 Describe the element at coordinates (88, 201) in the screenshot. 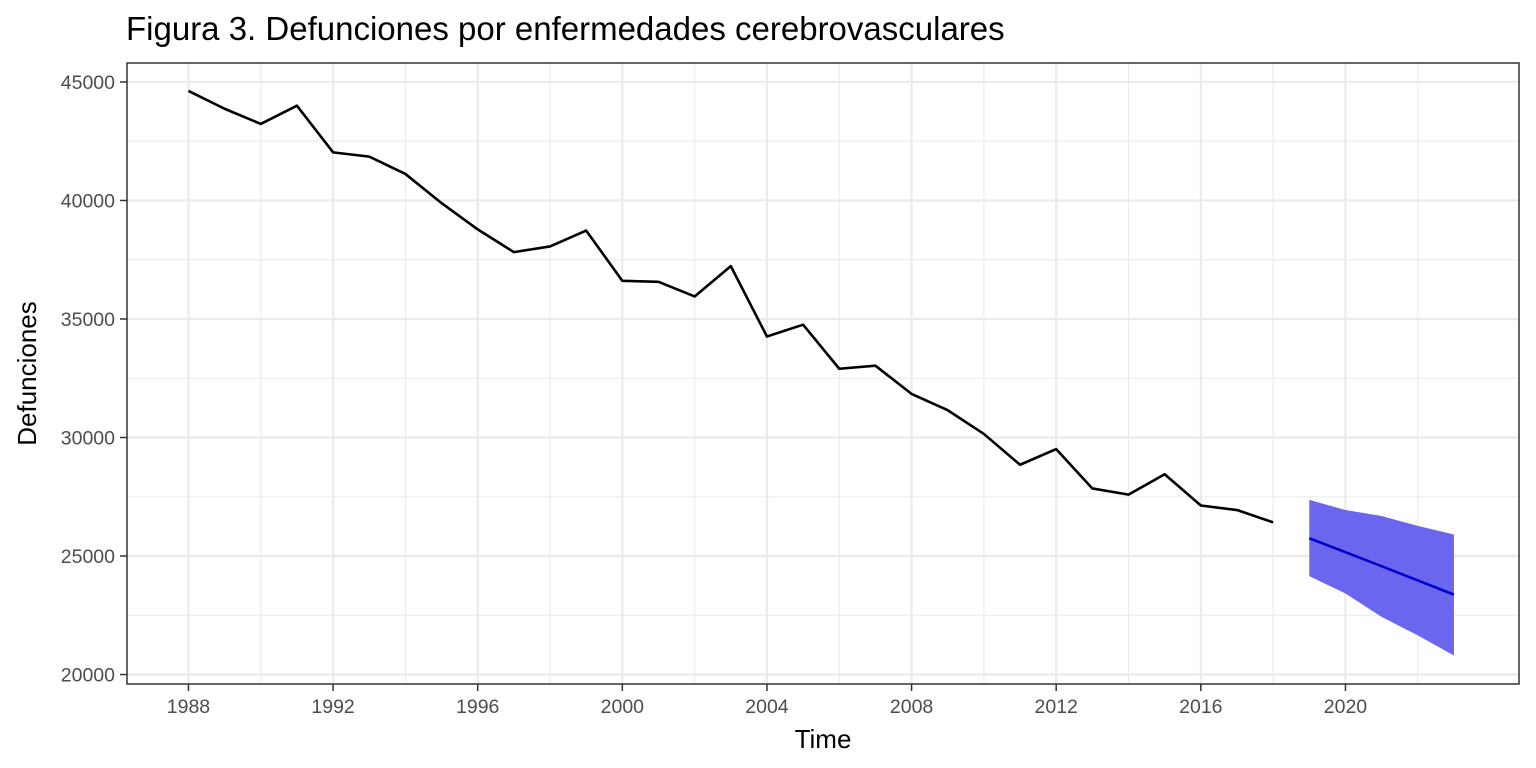

I see `y-tick-label: 40000` at that location.